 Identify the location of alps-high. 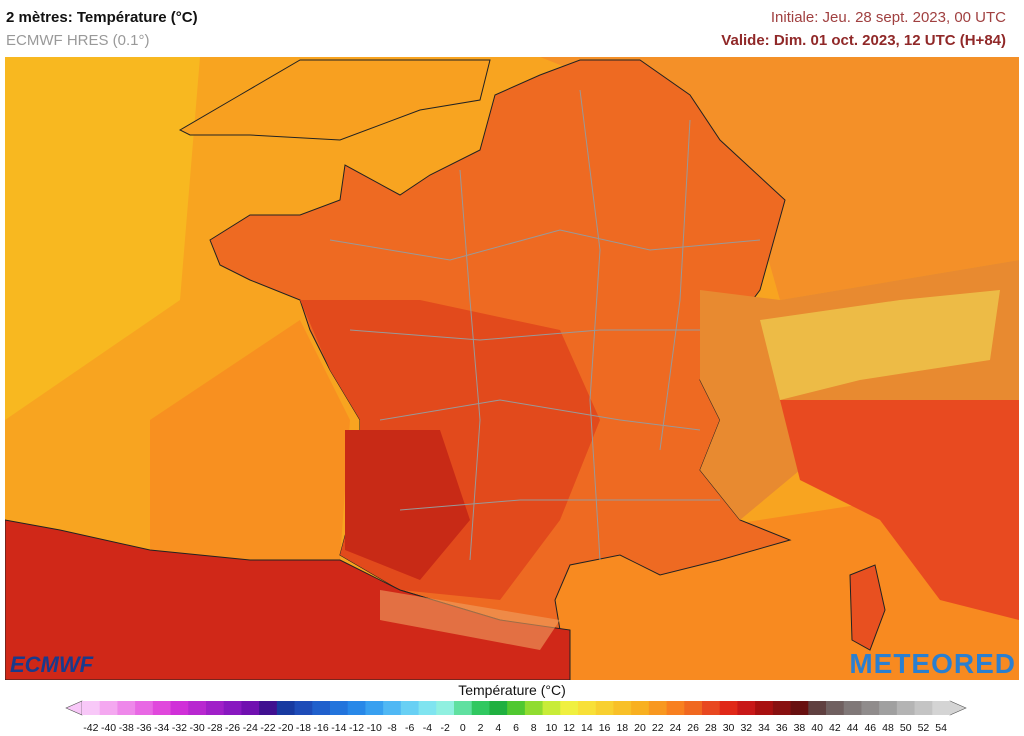
(880, 345).